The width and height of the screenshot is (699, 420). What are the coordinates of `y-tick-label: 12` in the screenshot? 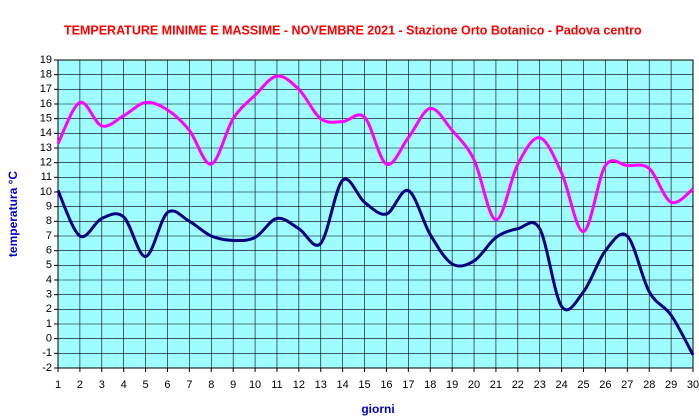 It's located at (46, 163).